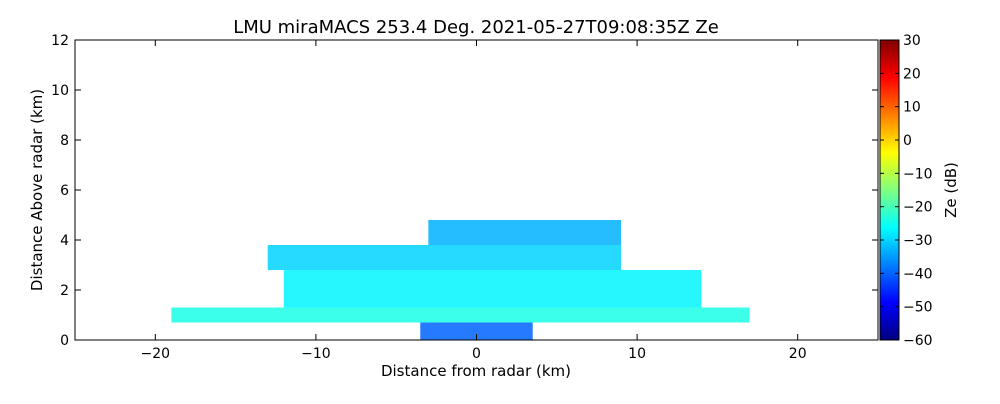 This screenshot has height=404, width=1000. I want to click on y-axis-label: Distance Above radar (km), so click(37, 190).